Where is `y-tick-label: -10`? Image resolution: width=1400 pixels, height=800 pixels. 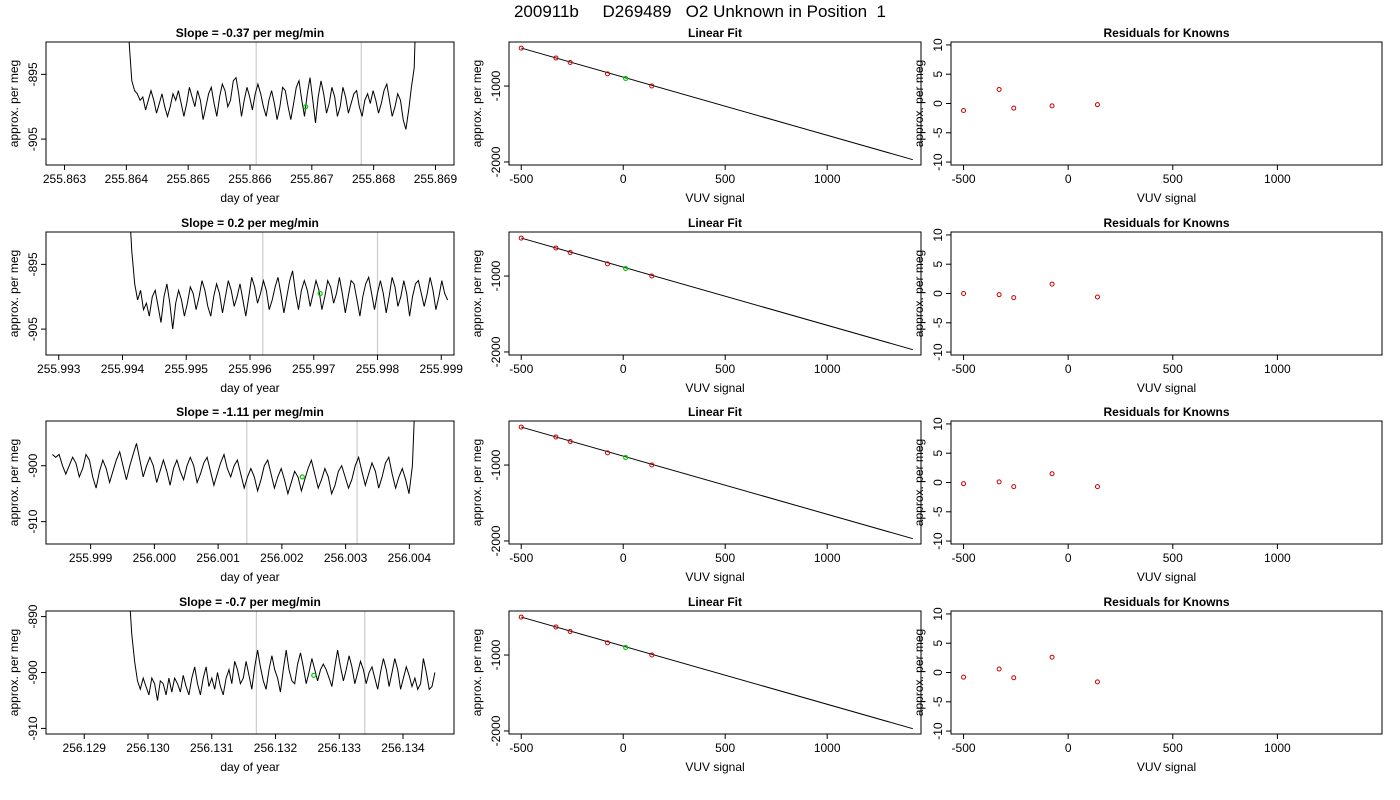 y-tick-label: -10 is located at coordinates (938, 162).